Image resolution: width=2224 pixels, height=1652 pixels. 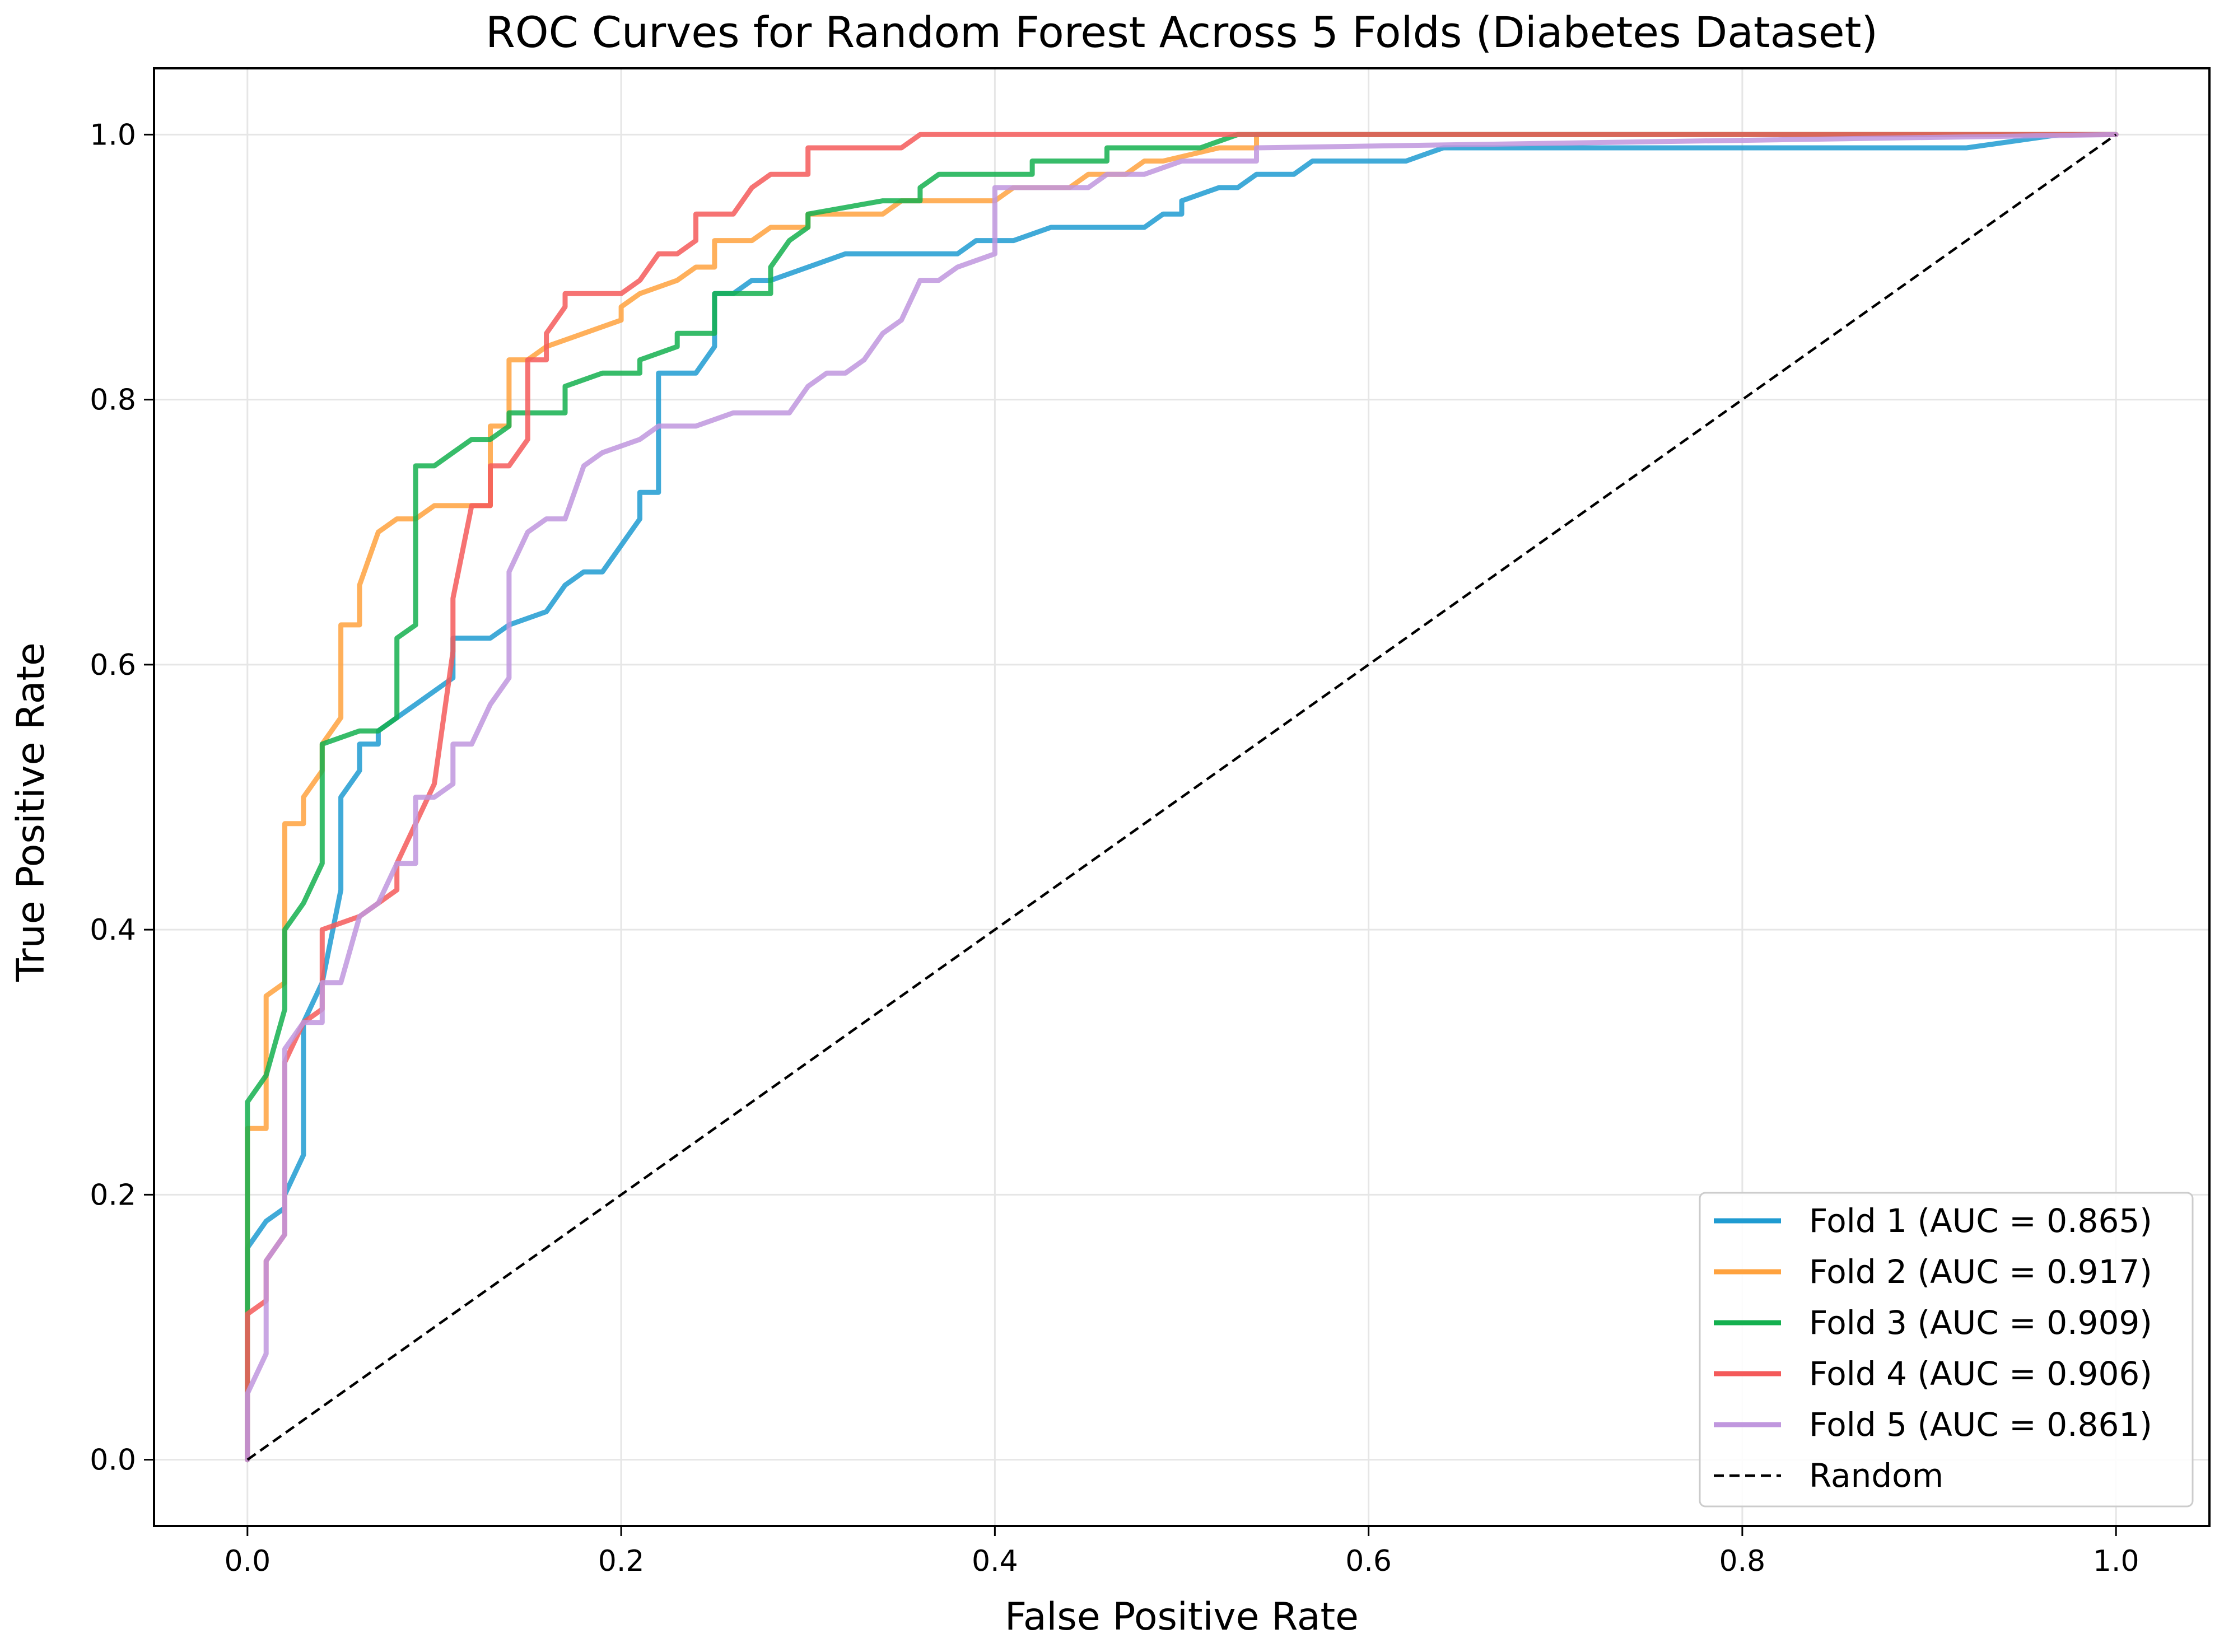 What do you see at coordinates (247, 1561) in the screenshot?
I see `x-tick-label: 0.0` at bounding box center [247, 1561].